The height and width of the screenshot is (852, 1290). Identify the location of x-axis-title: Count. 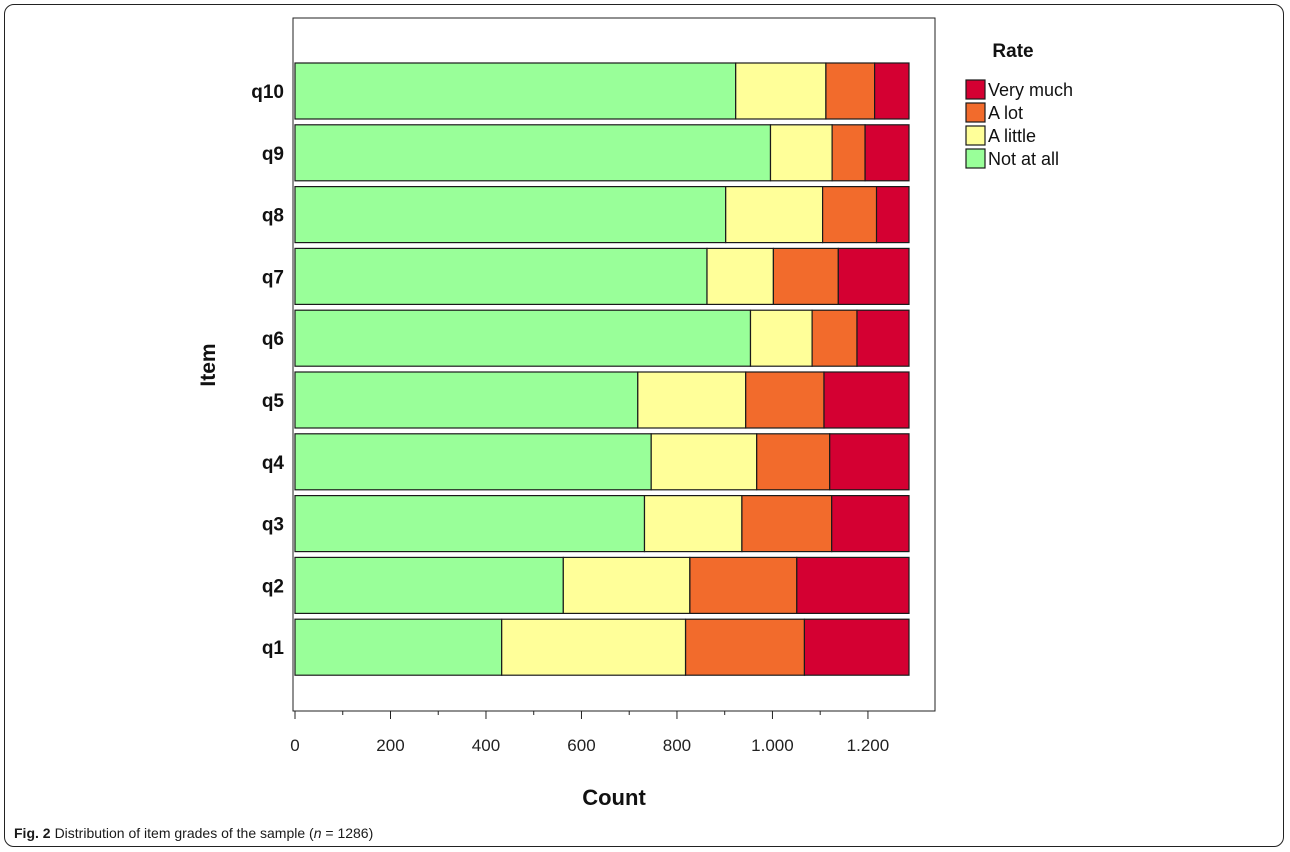
(614, 797).